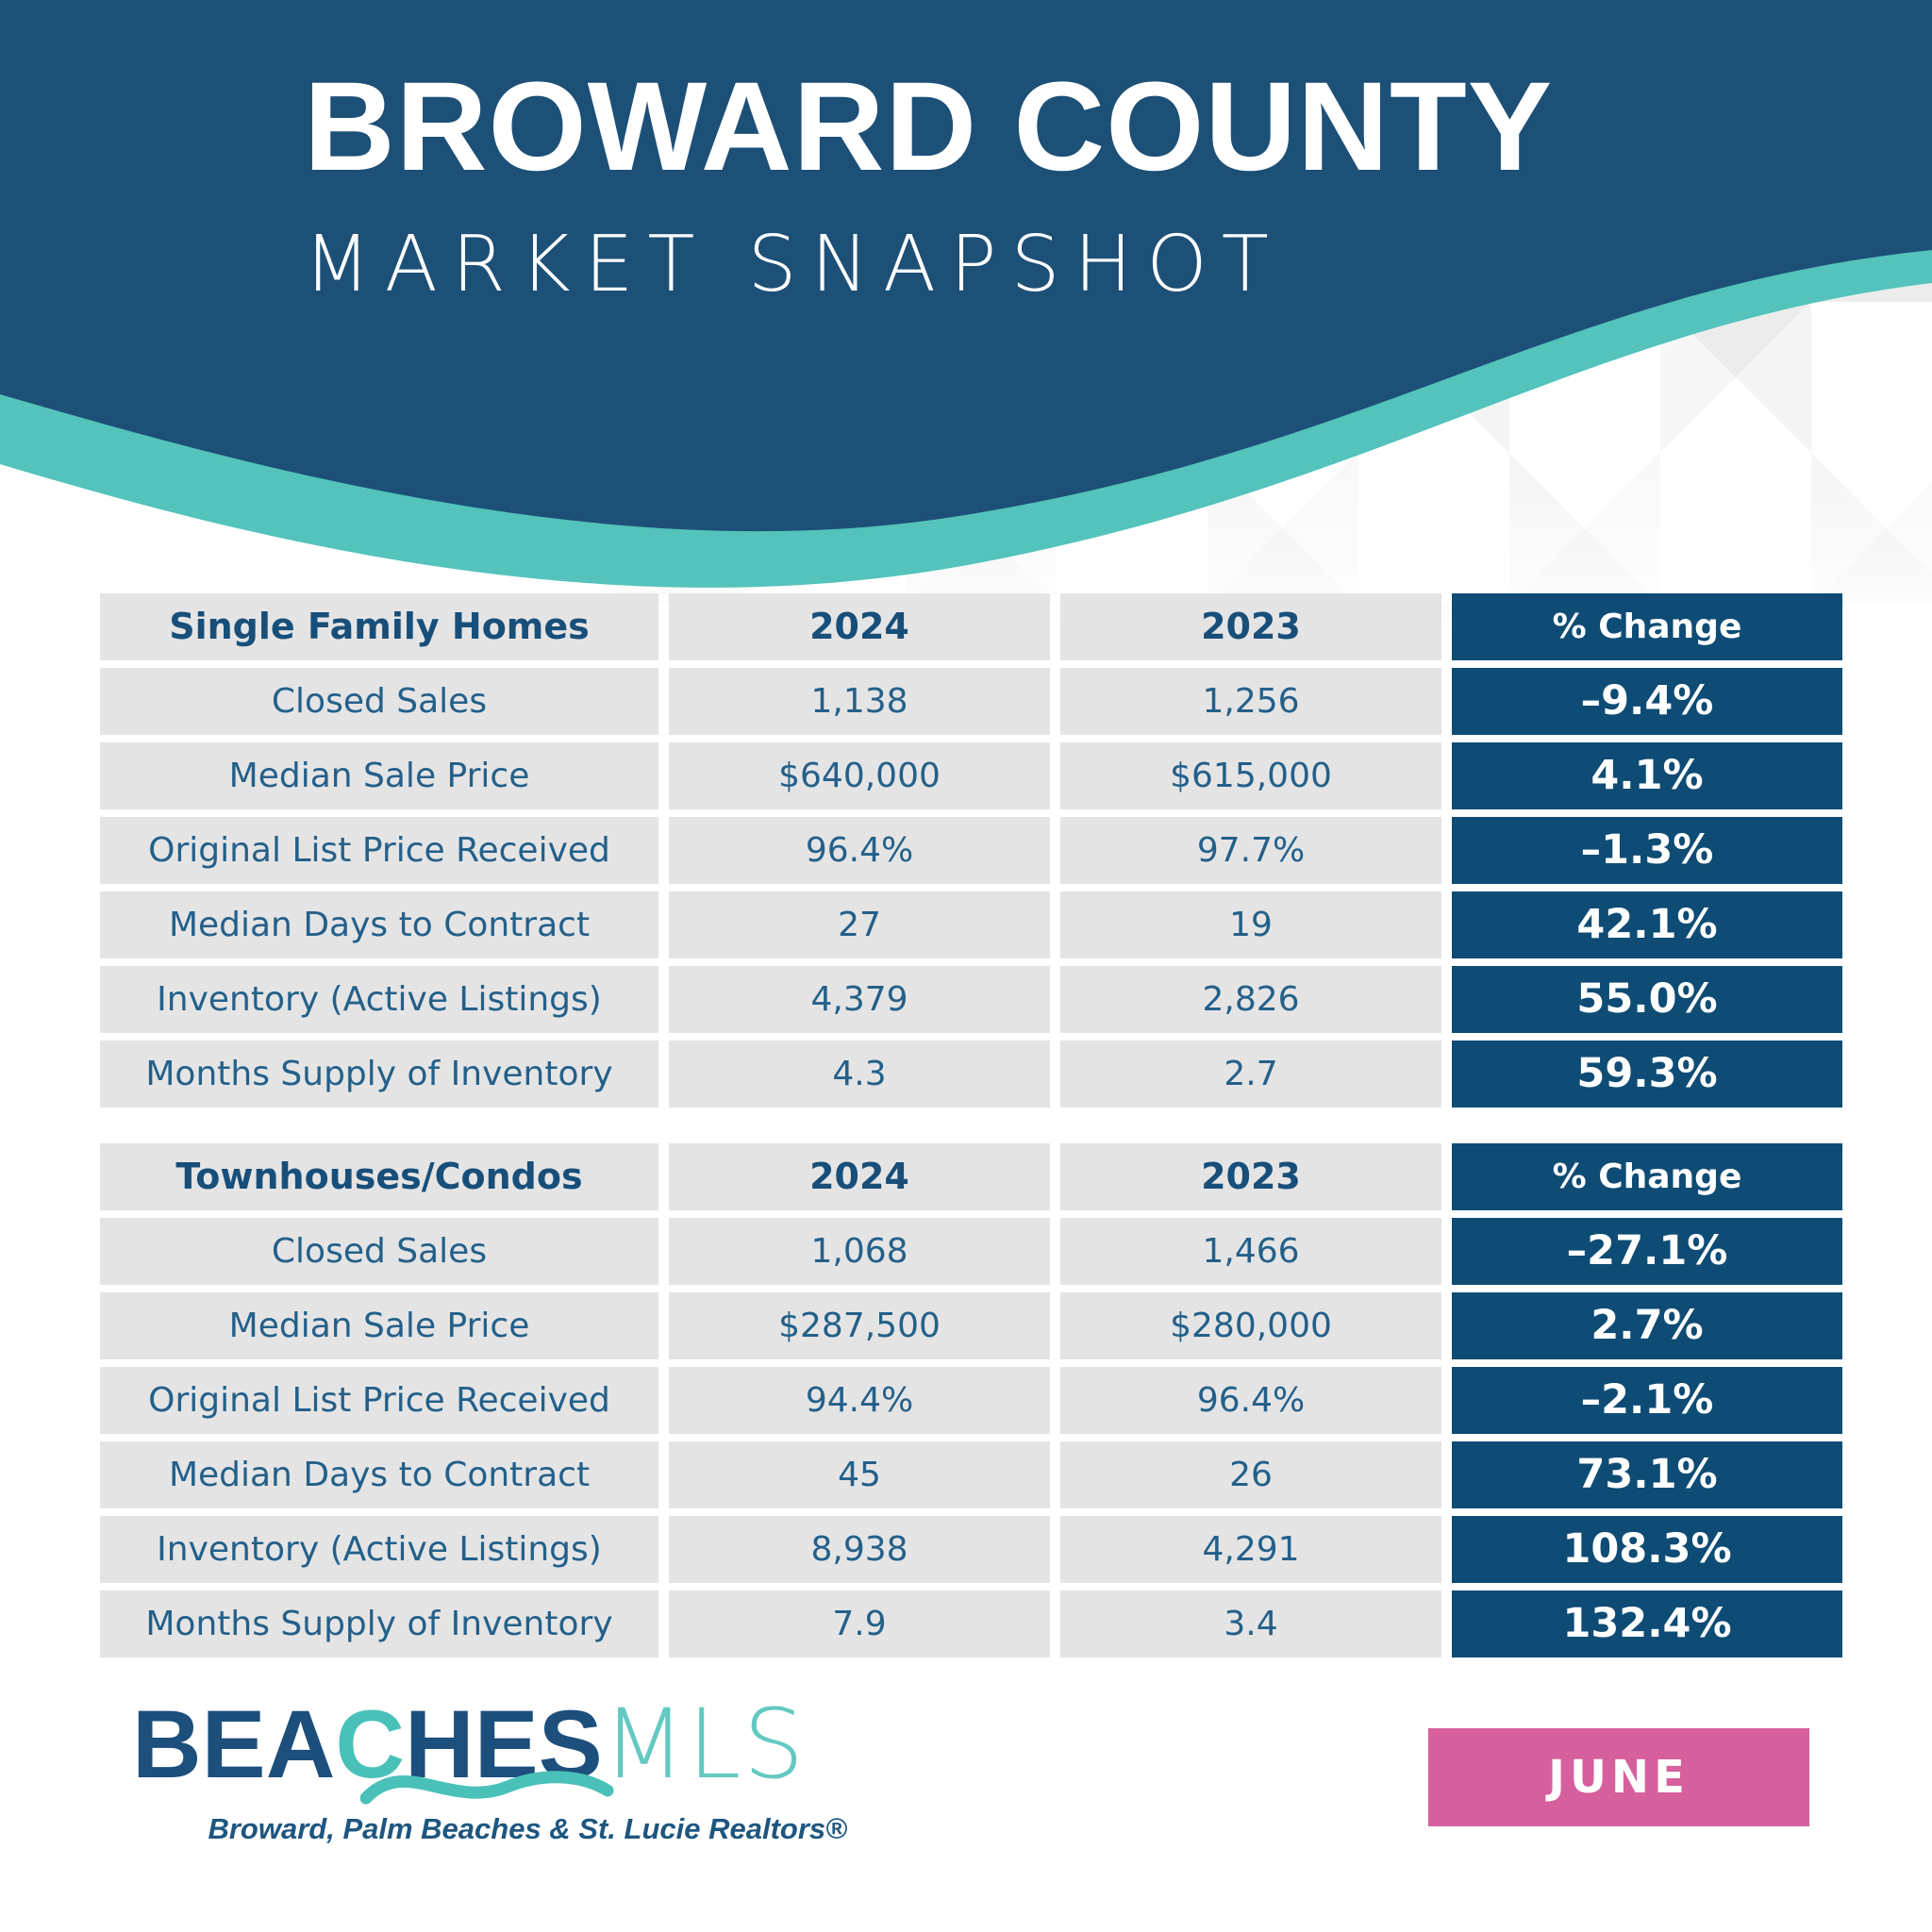 The image size is (1932, 1932). What do you see at coordinates (379, 1177) in the screenshot?
I see `table-title: Townhouses/Condos` at bounding box center [379, 1177].